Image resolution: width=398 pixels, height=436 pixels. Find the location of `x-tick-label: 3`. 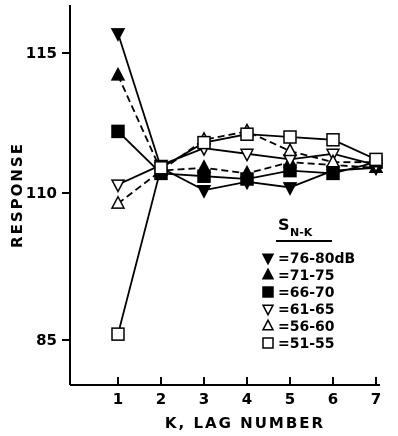

x-tick-label: 3 is located at coordinates (204, 399).